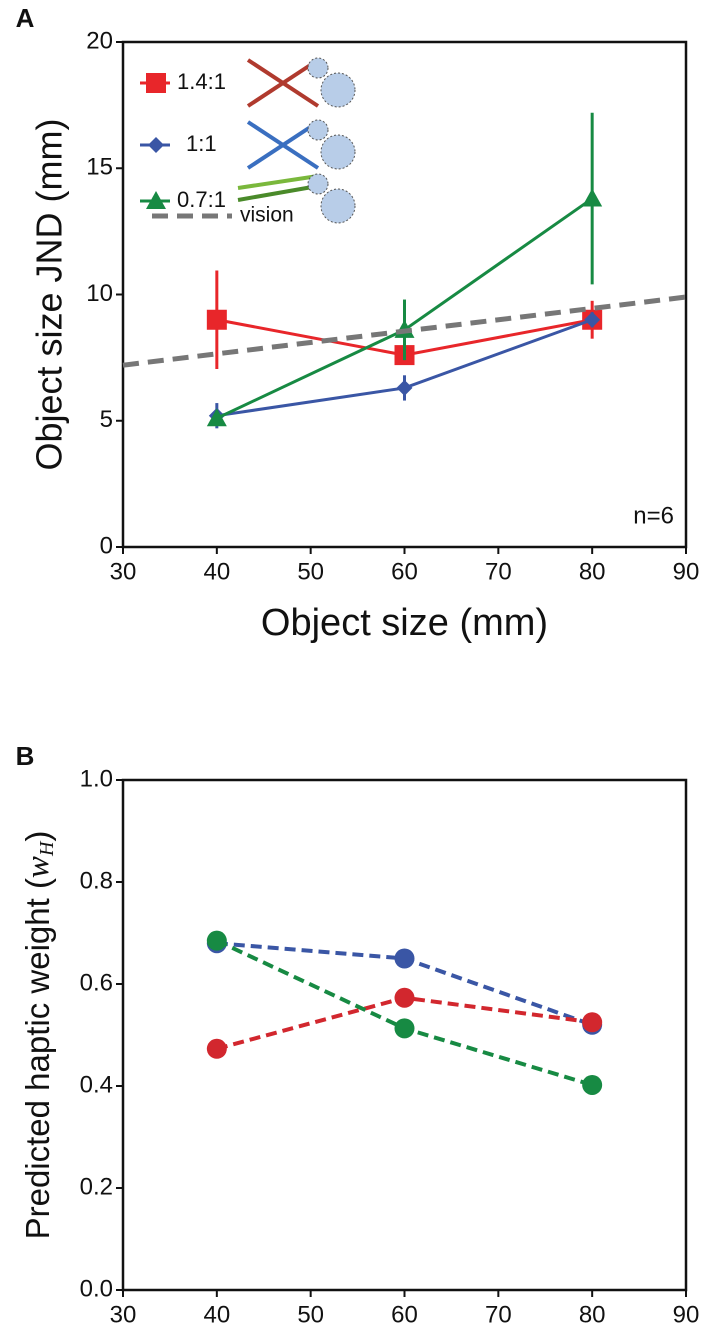 This screenshot has width=708, height=1336. Describe the element at coordinates (47, 848) in the screenshot. I see `y-axis-label-subscript: H` at that location.